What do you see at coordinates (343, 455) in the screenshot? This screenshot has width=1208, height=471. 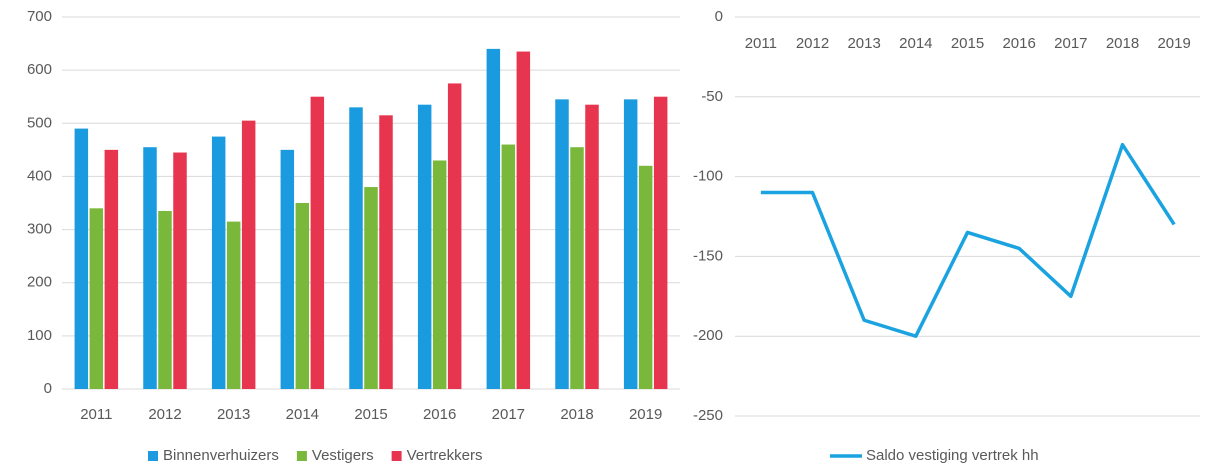 I see `legend-label: Vestigers` at bounding box center [343, 455].